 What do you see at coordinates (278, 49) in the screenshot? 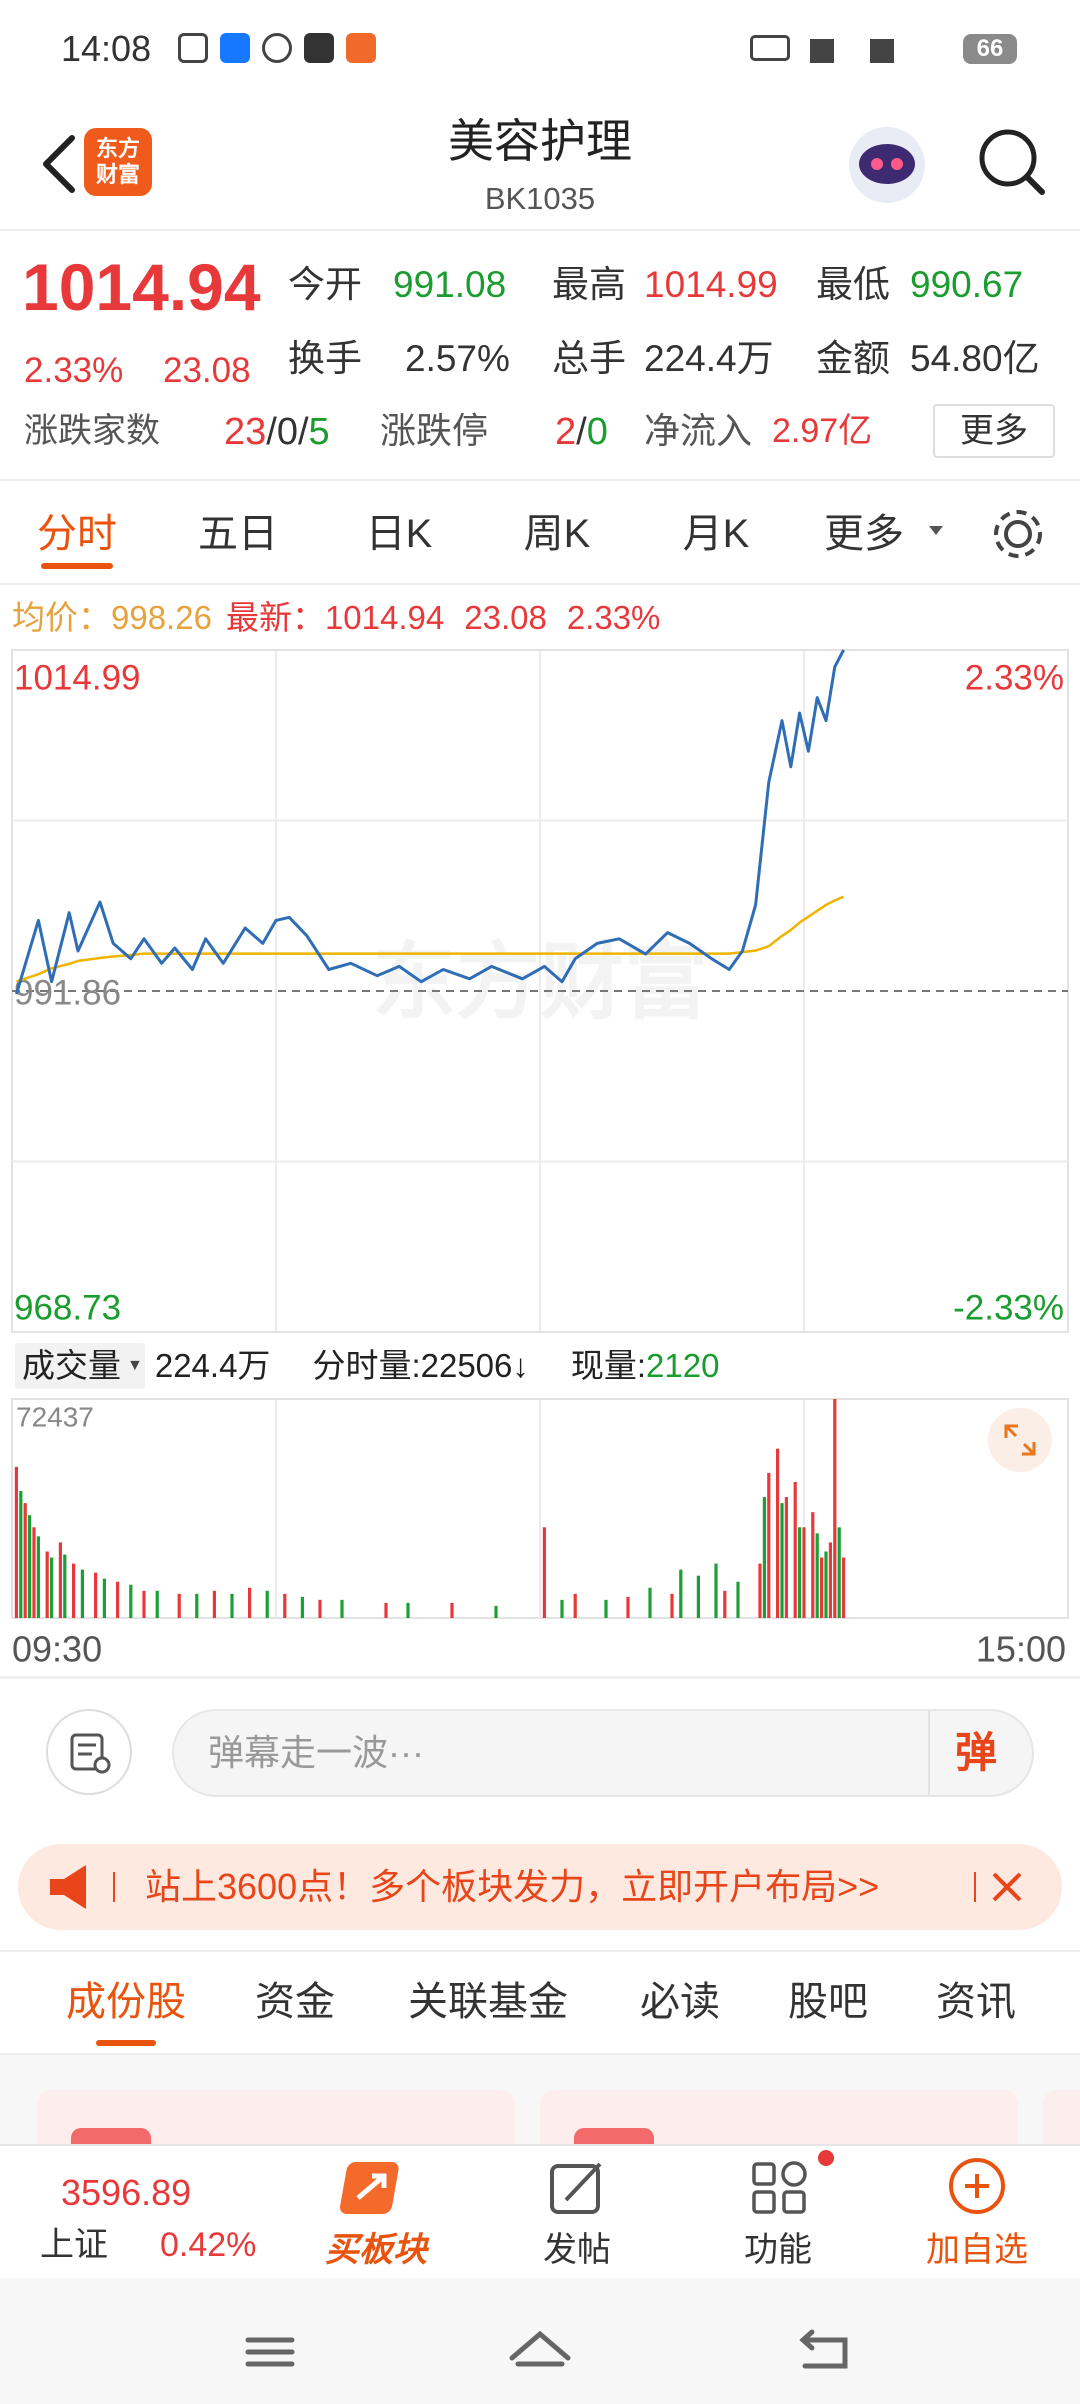
I see `status-icons` at bounding box center [278, 49].